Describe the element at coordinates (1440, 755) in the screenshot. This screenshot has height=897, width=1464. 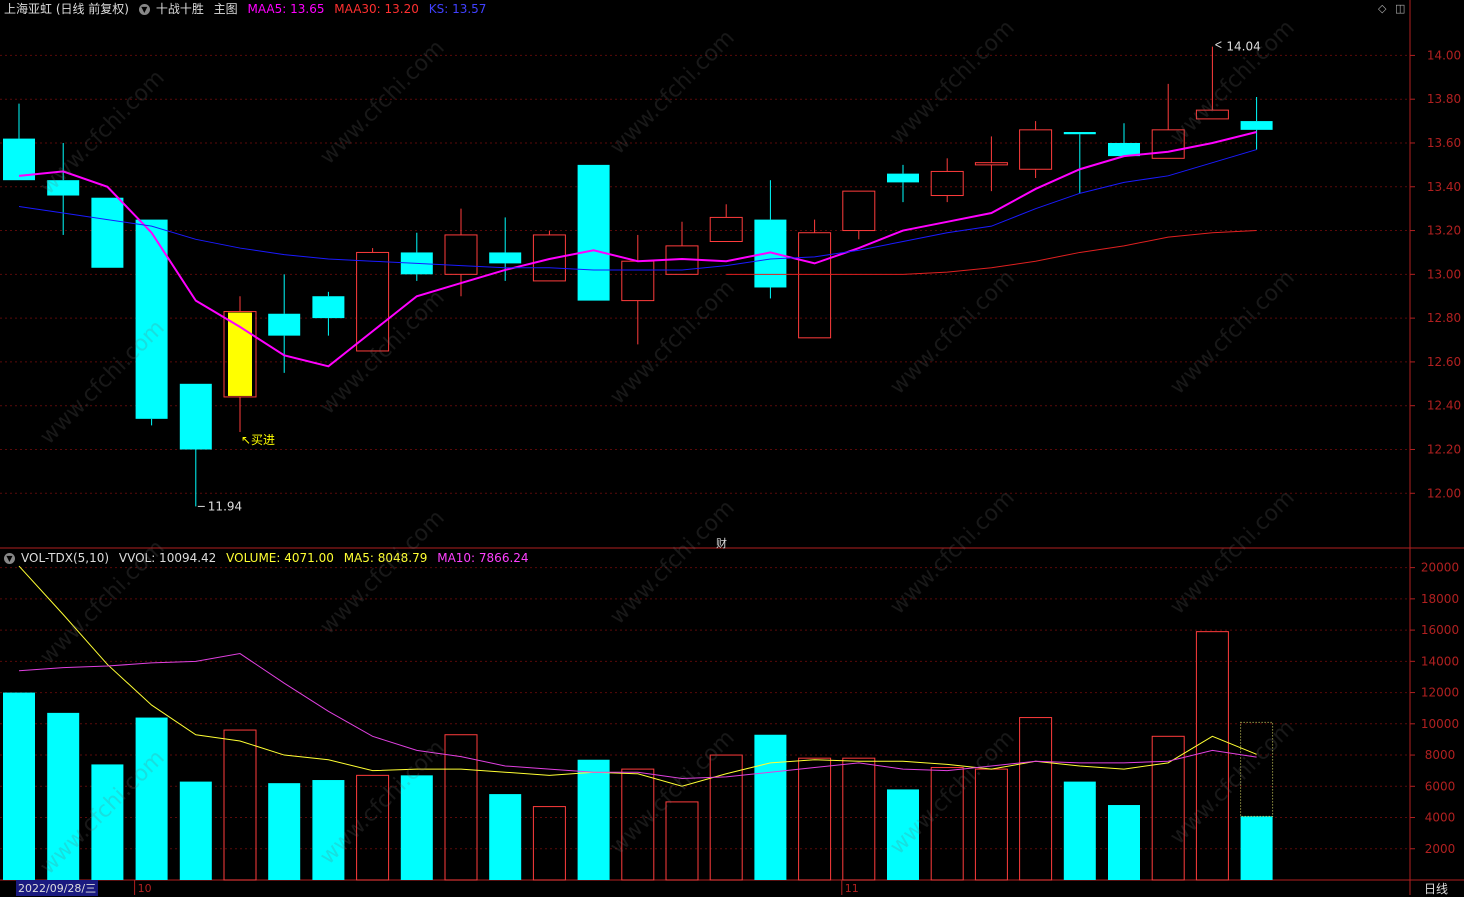
I see `volume-tick-label: 8000` at that location.